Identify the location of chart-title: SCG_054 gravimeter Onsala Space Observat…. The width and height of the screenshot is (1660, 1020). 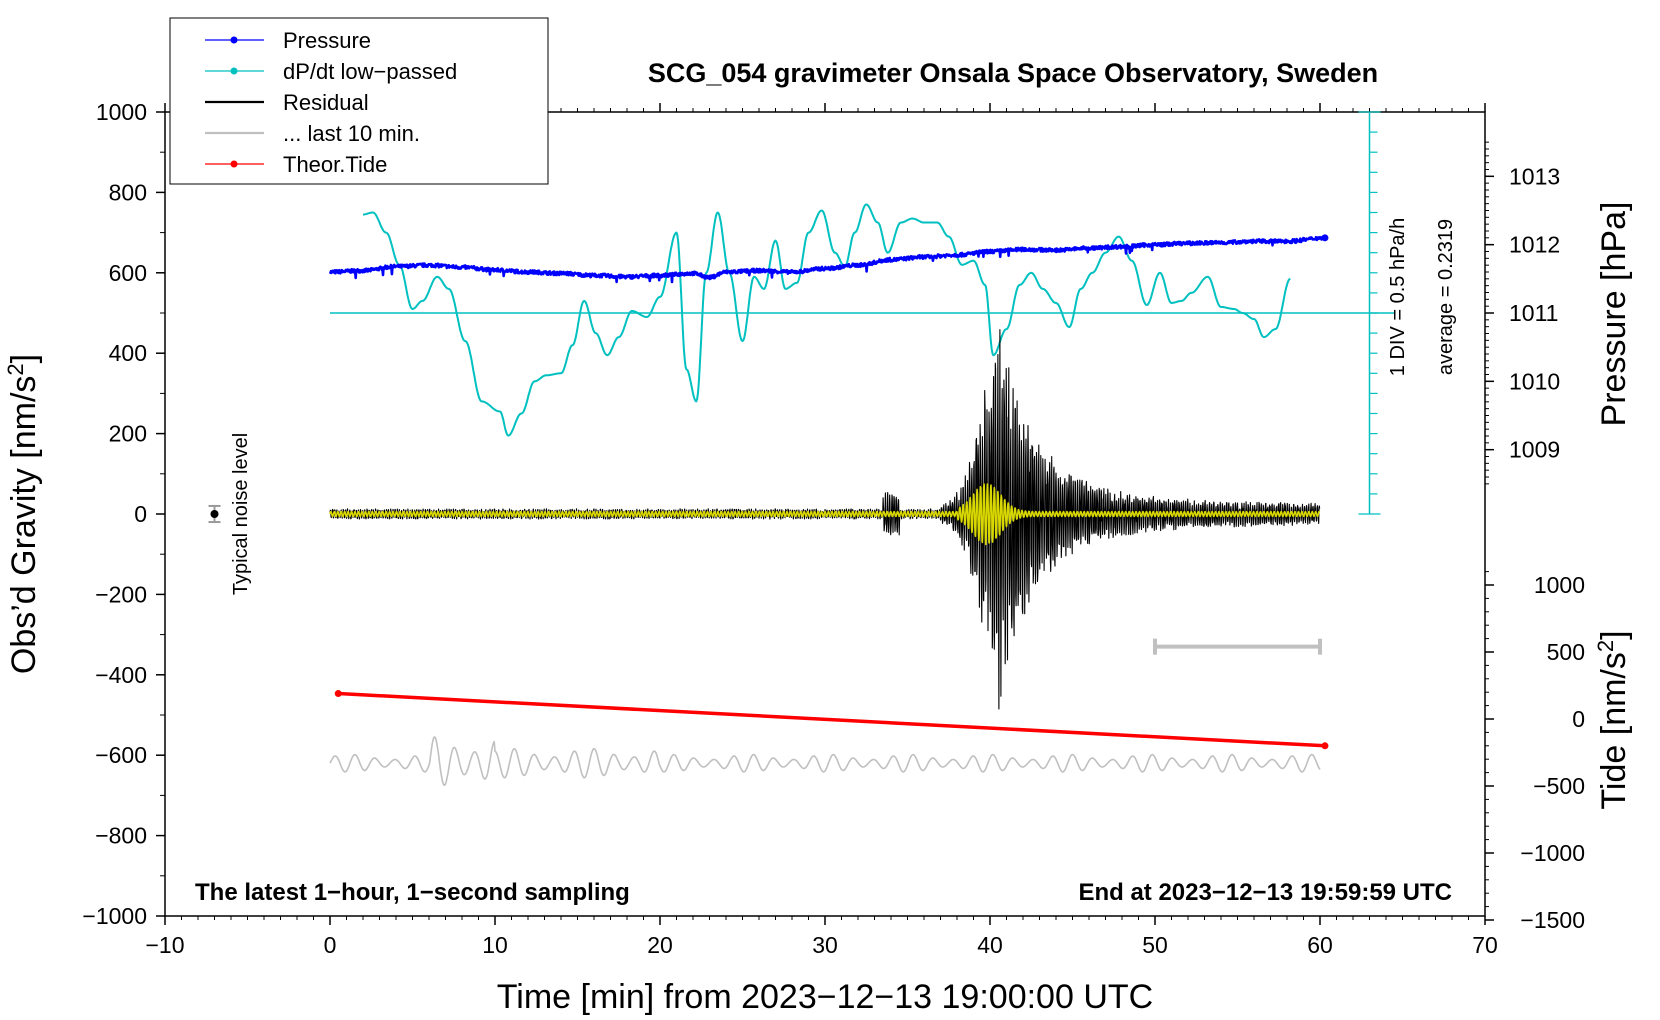
(1013, 73).